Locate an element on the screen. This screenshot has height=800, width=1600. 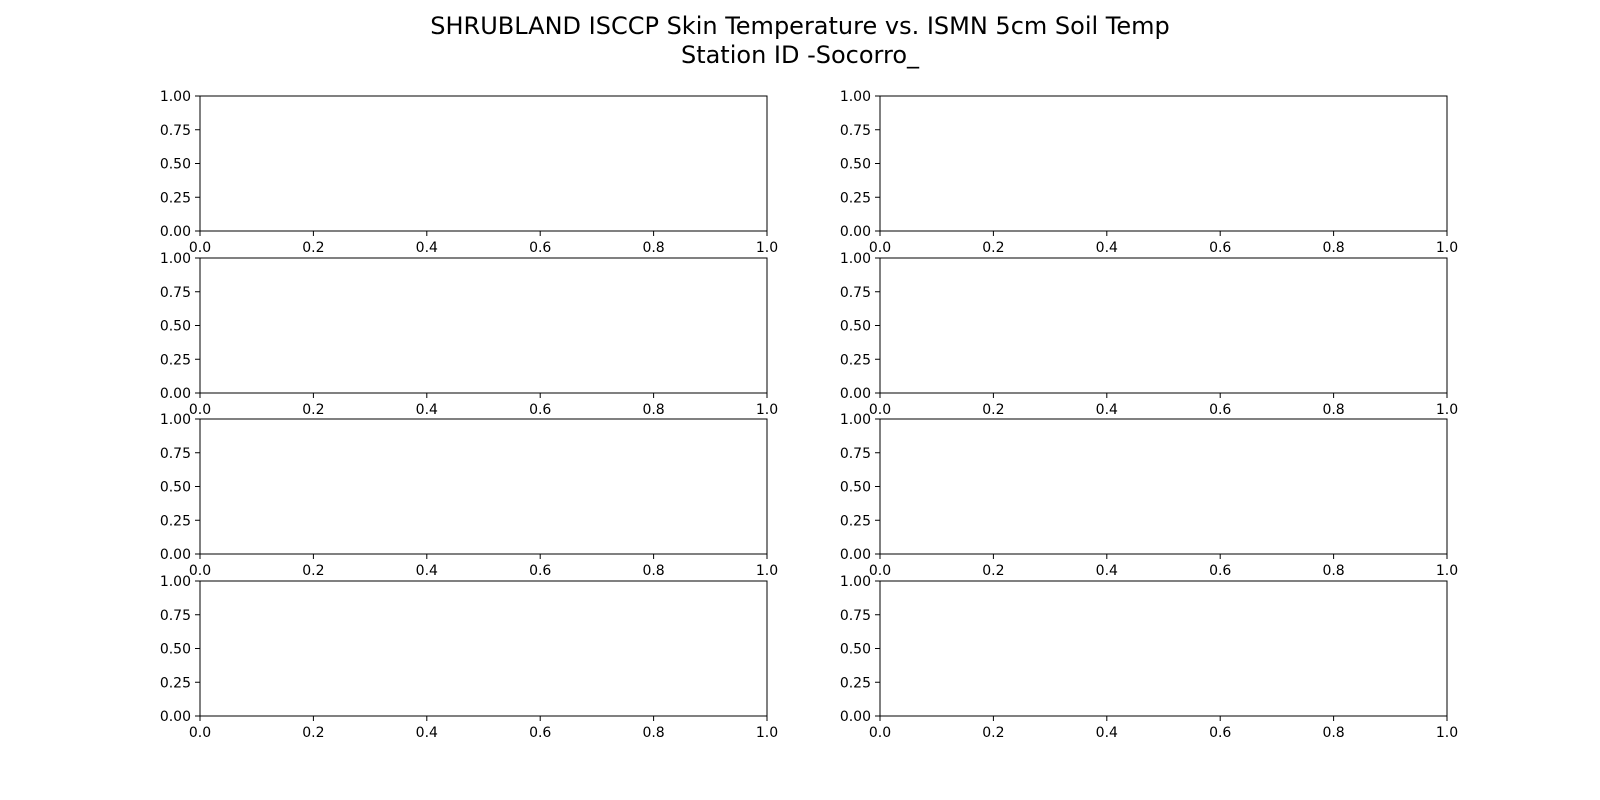
subplot-4: 0.0 0.2 0.4 0.6 0.8 1.0 0.00 0.25 0.50 0.75 1.00 is located at coordinates (1149, 334).